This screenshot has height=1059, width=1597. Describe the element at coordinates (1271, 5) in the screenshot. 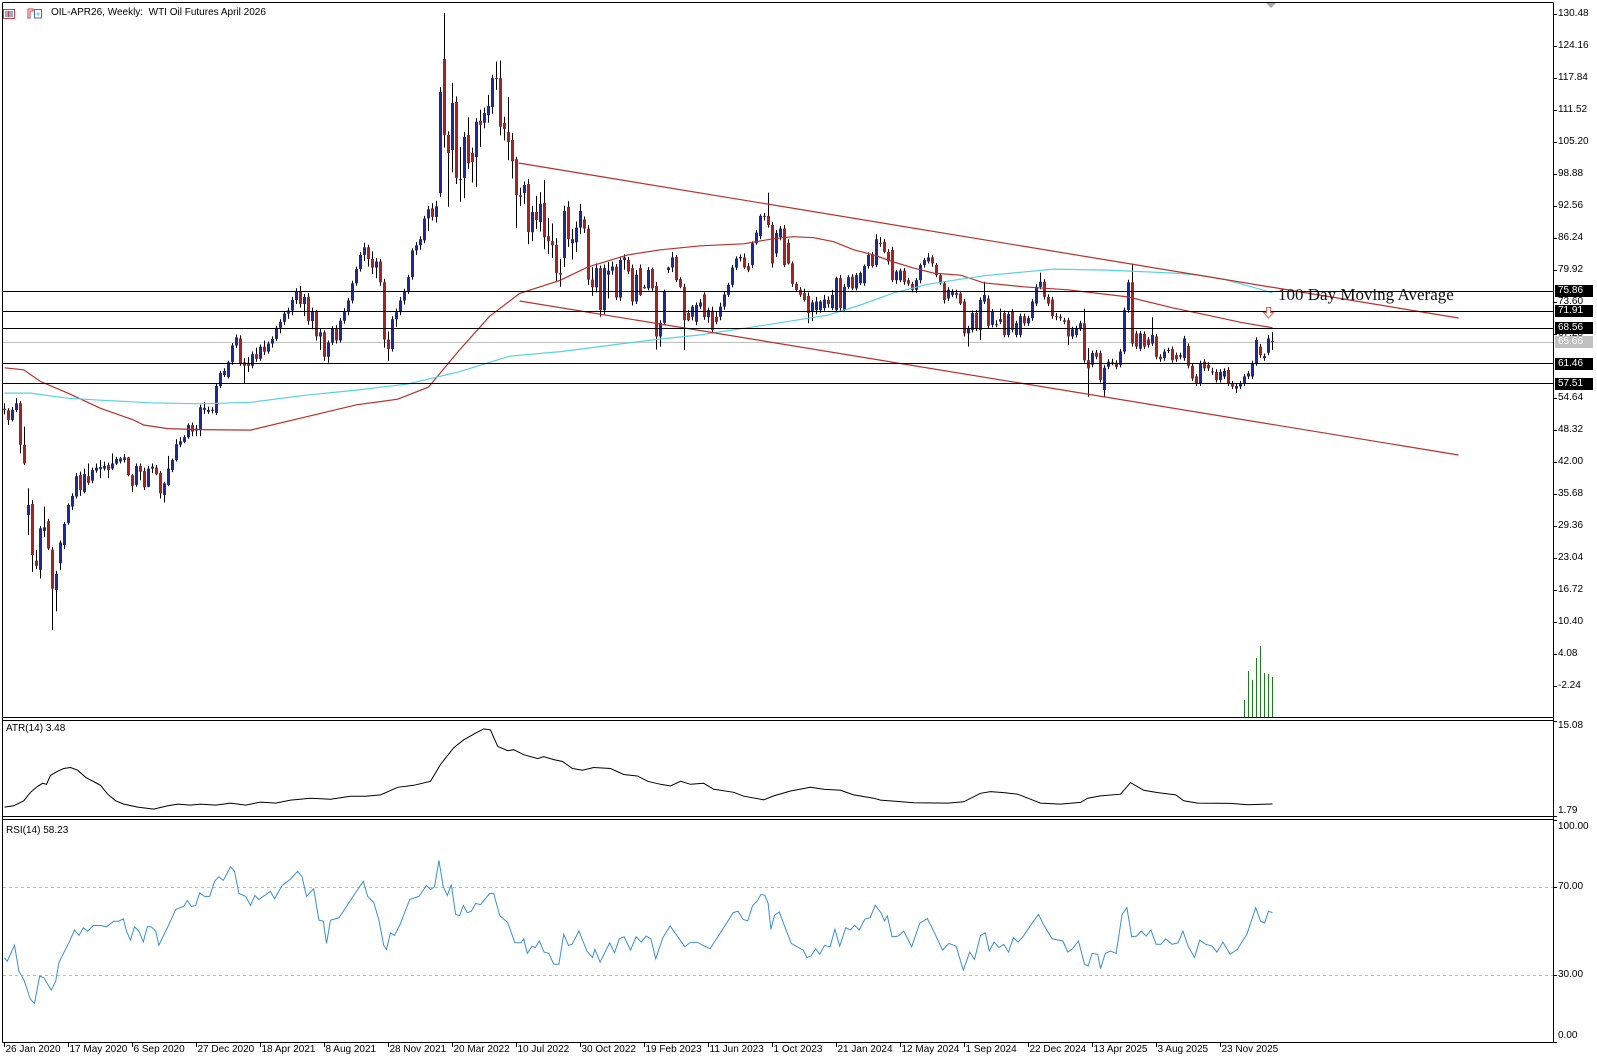

I see `chart-shift-marker-icon` at that location.